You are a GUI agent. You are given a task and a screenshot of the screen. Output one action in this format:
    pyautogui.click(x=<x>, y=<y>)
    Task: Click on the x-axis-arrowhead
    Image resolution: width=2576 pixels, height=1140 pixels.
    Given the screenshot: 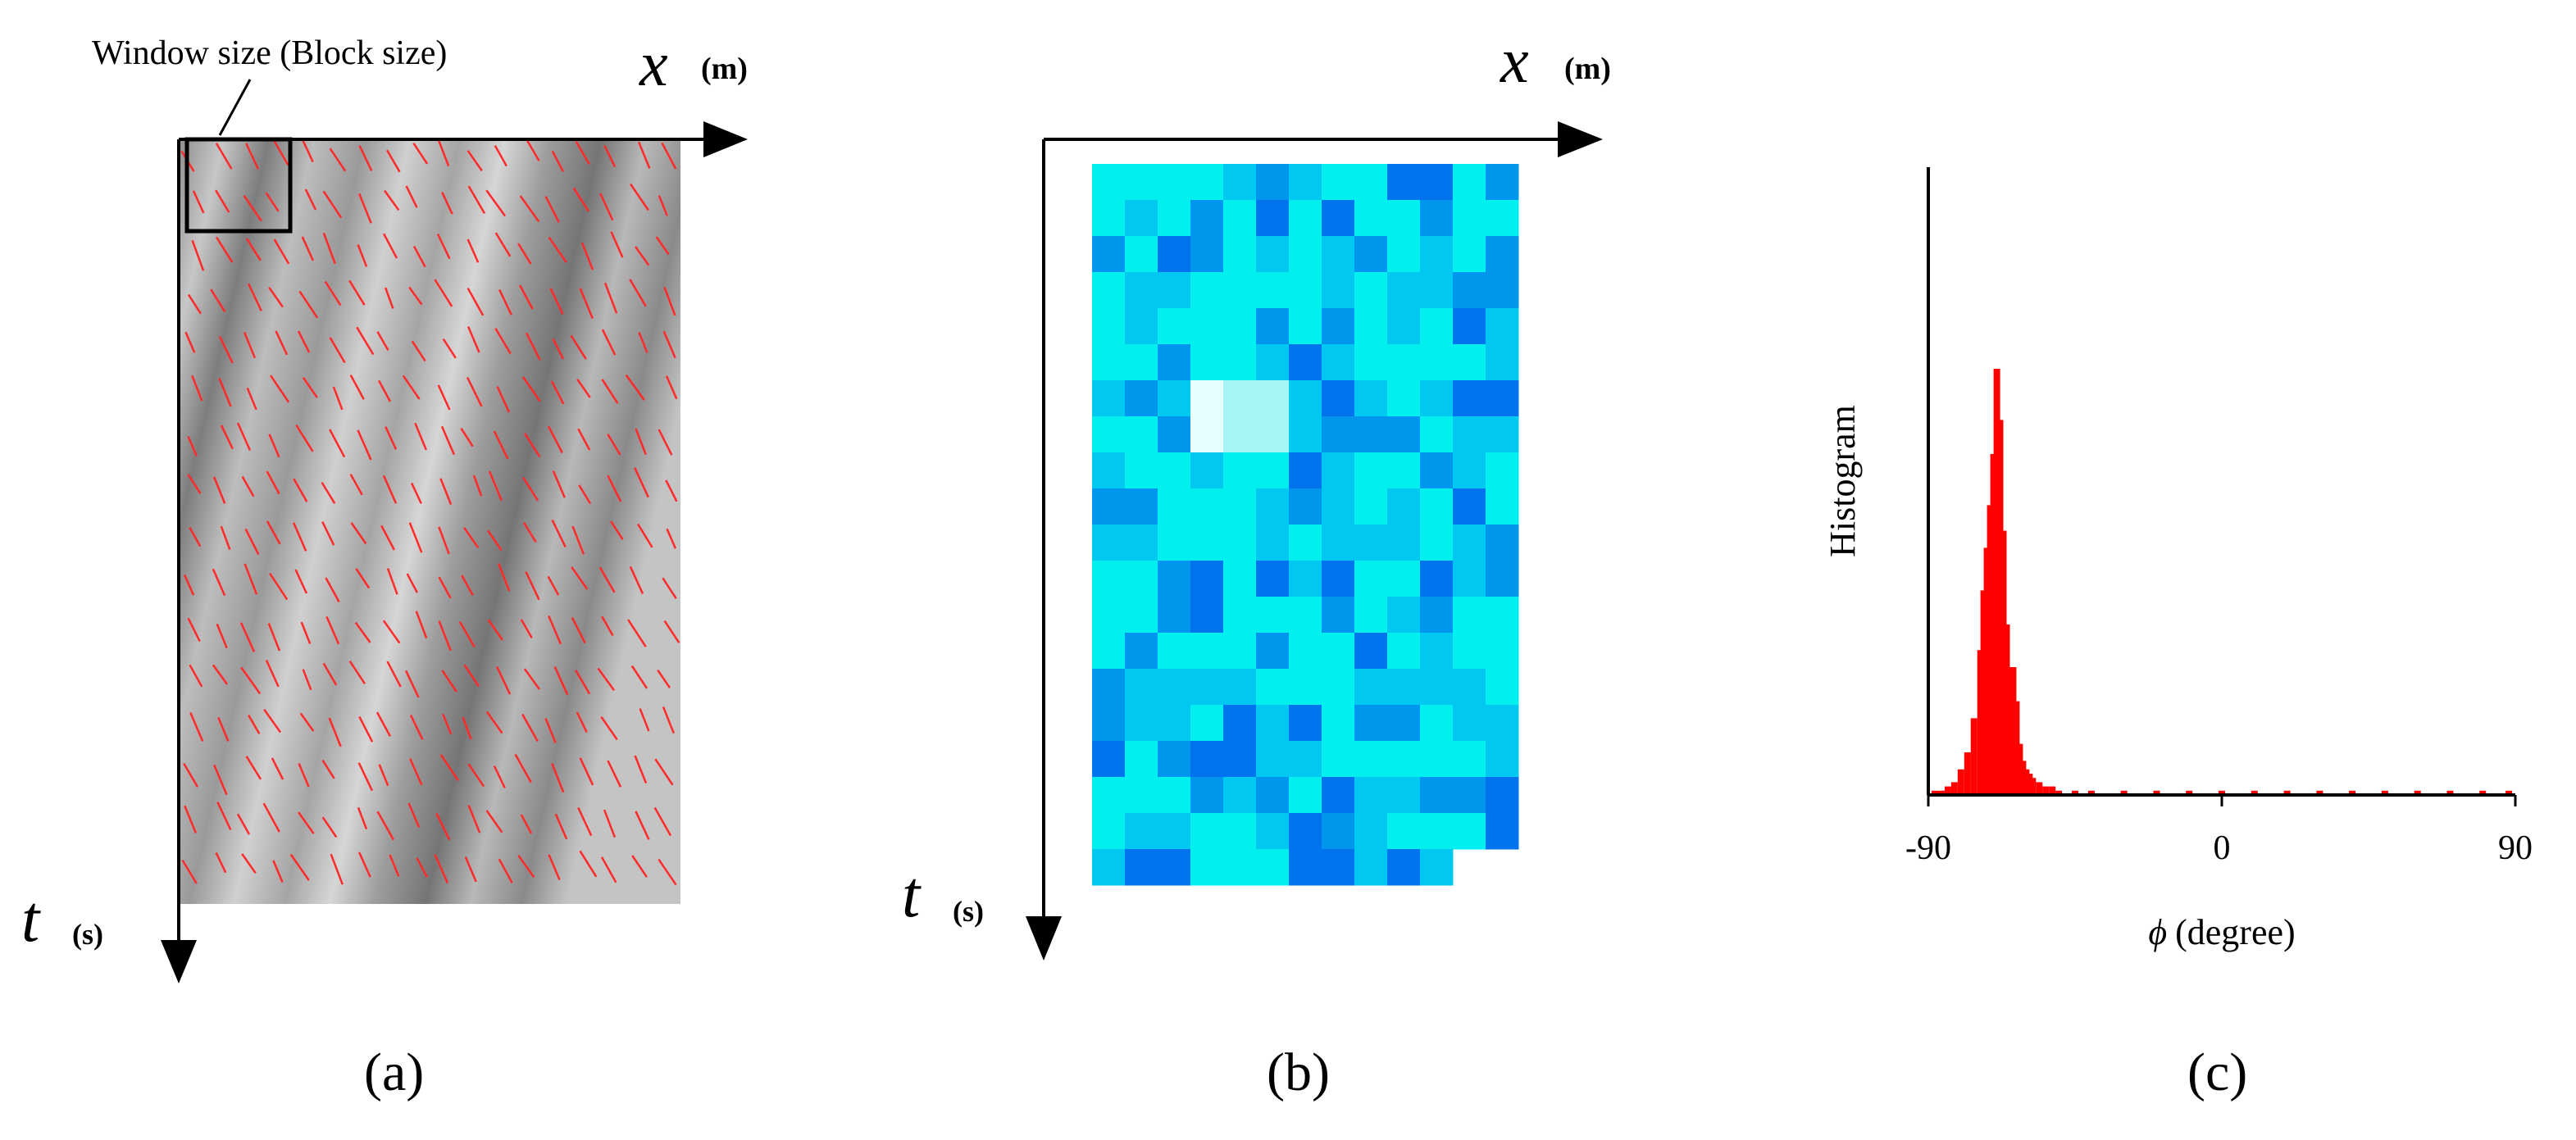 What is the action you would take?
    pyautogui.click(x=1581, y=139)
    